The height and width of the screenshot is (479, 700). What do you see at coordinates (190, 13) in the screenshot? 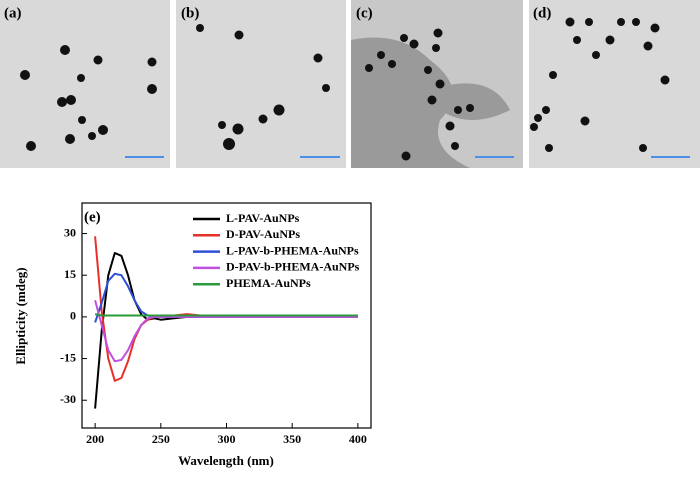
I see `panel-label: (b)` at bounding box center [190, 13].